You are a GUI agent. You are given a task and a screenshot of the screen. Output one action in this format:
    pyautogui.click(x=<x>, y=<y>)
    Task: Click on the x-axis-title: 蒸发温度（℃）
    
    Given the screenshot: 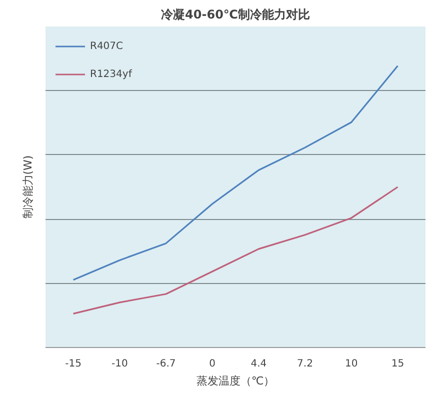 What is the action you would take?
    pyautogui.click(x=235, y=381)
    